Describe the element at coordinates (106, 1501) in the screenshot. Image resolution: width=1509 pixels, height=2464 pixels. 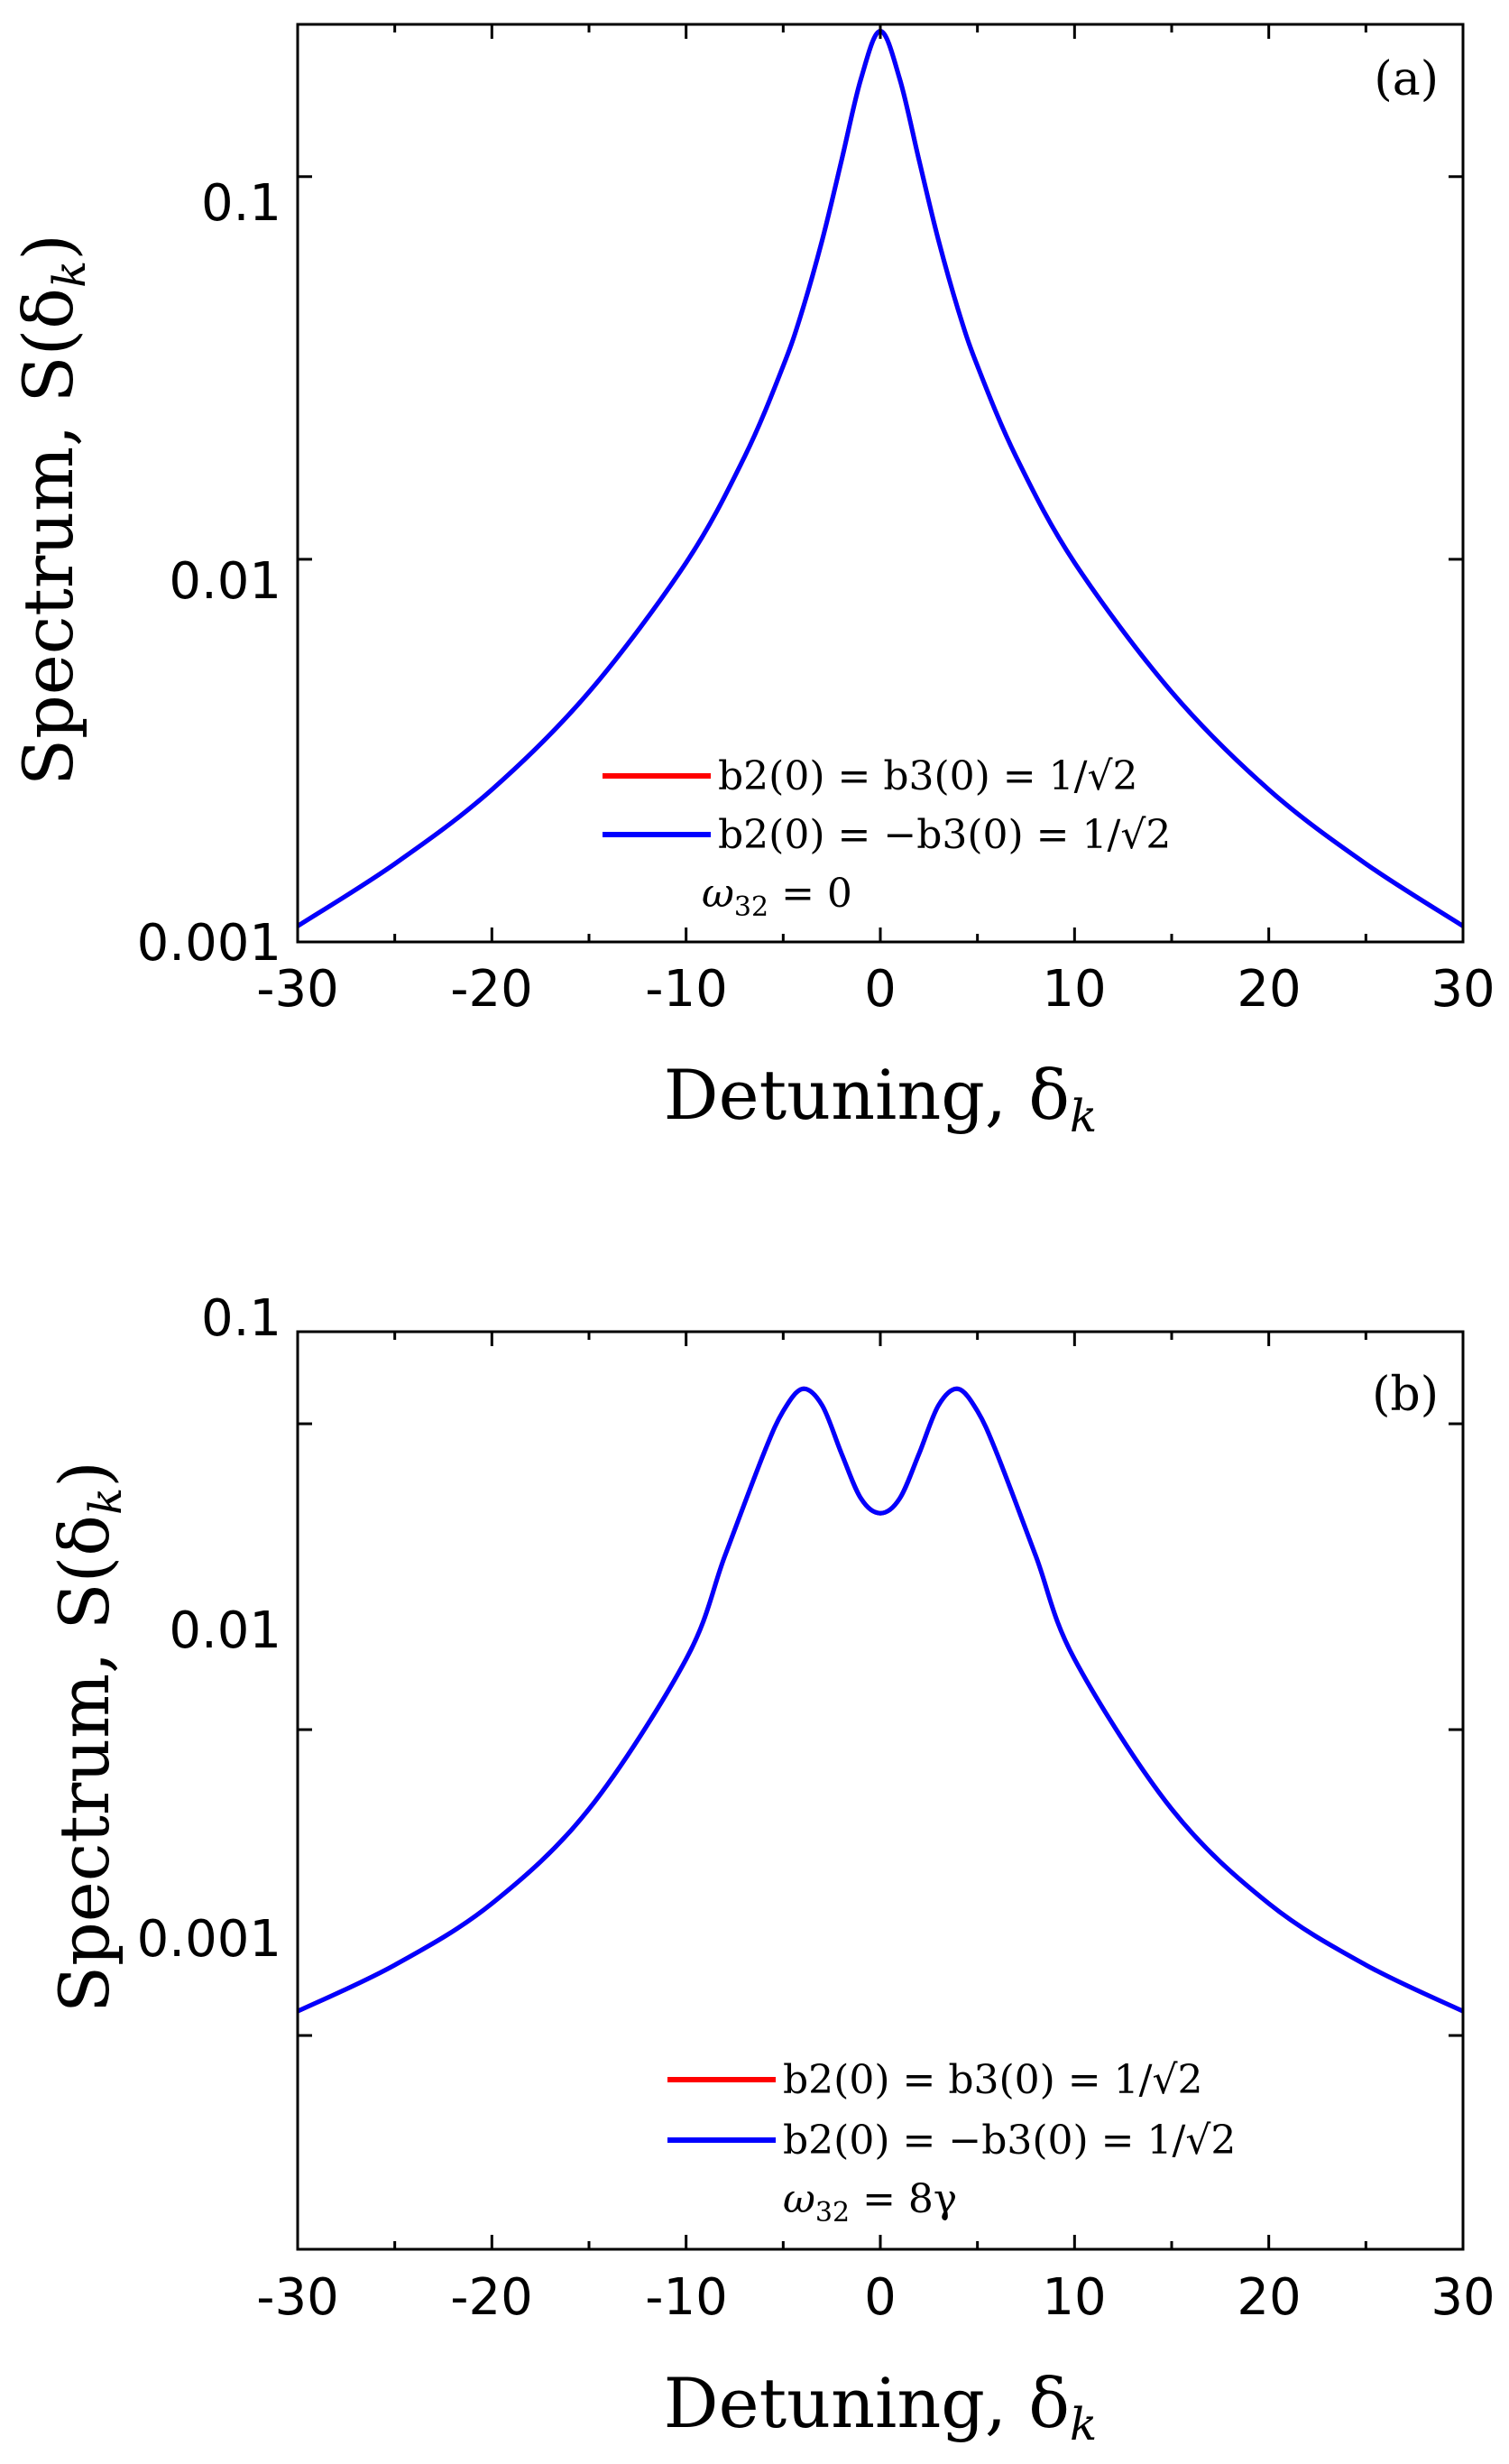
I see `panel-b-y-axis-title-sub: k` at that location.